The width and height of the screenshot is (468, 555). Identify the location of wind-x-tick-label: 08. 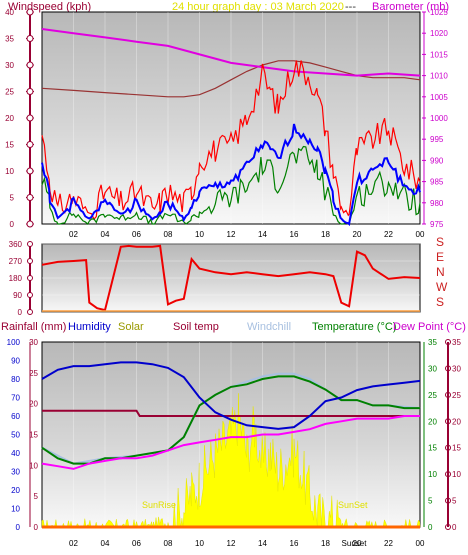
(168, 234).